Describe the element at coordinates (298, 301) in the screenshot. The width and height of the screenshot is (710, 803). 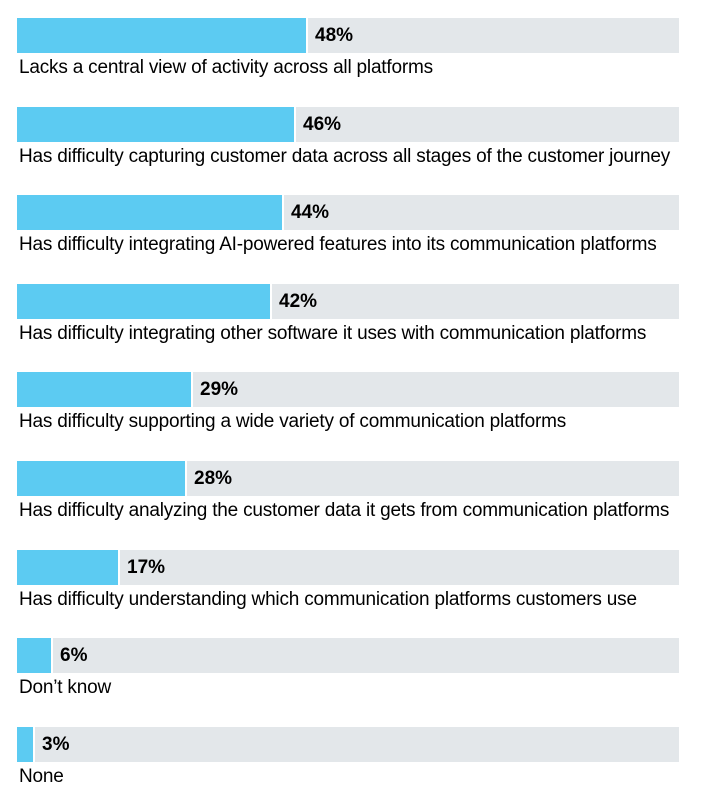
I see `bar-value-label: 42%` at that location.